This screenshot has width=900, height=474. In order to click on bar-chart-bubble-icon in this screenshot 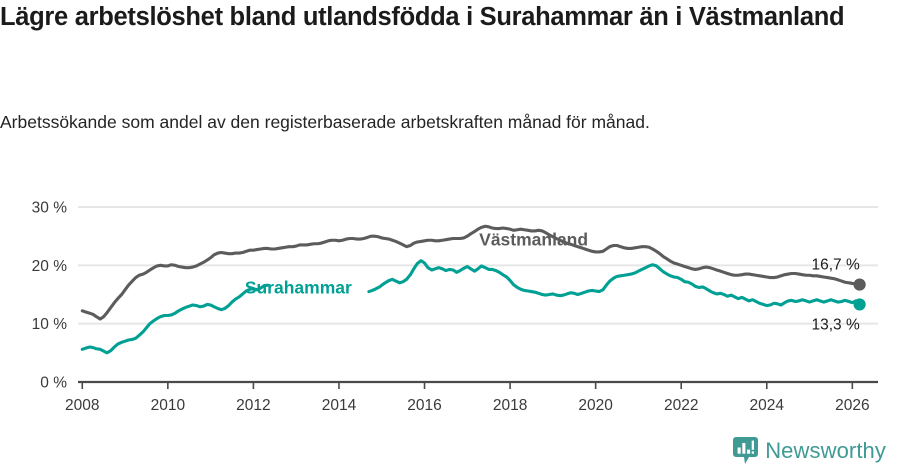, I will do `click(746, 450)`.